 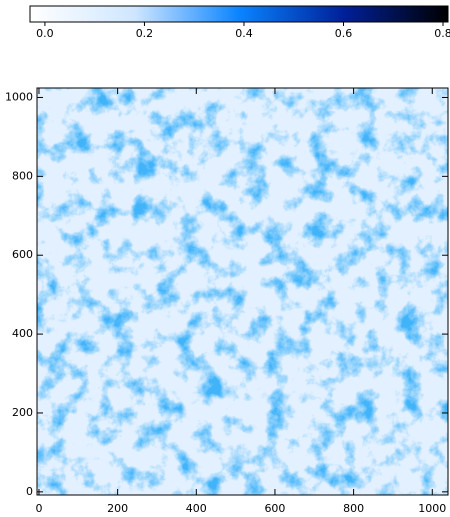 I want to click on colorbar-tick-label: 0.2, so click(x=145, y=33).